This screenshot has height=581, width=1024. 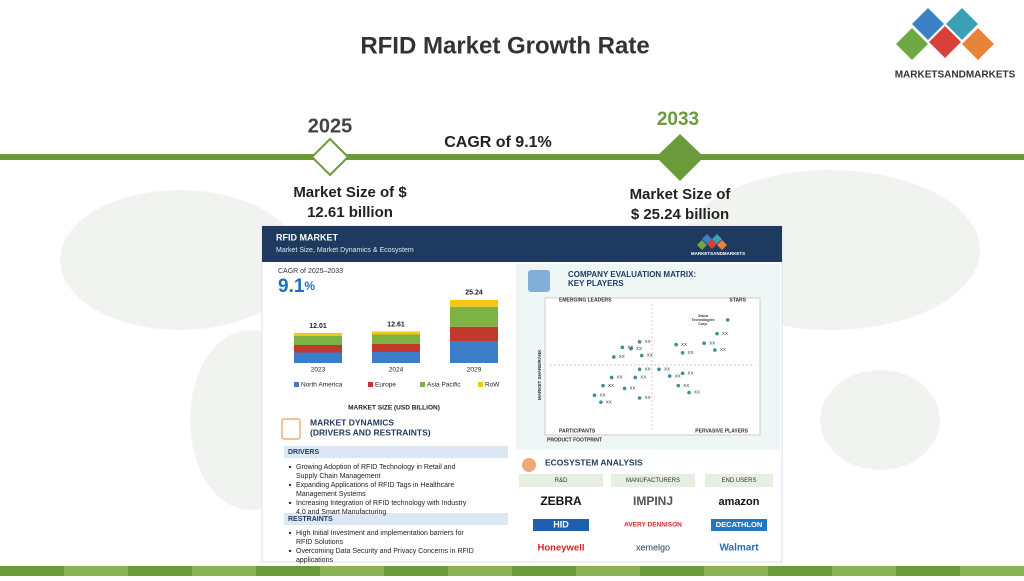 What do you see at coordinates (738, 481) in the screenshot?
I see `column-header: END USERS` at bounding box center [738, 481].